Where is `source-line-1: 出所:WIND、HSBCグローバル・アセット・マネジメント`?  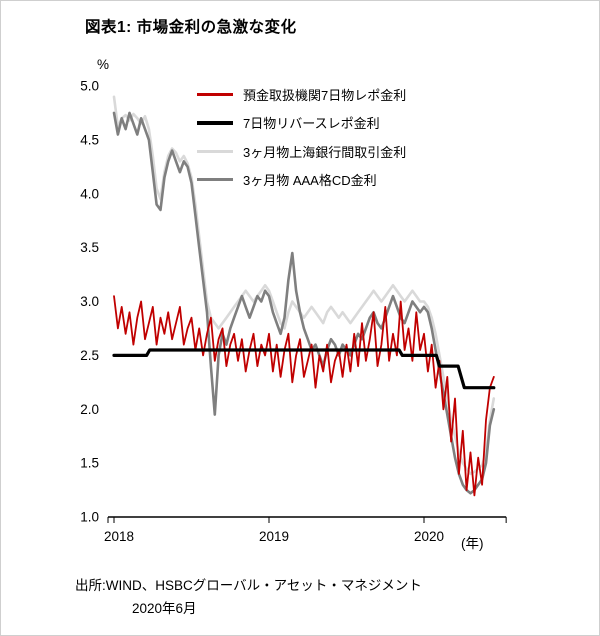 source-line-1: 出所:WIND、HSBCグローバル・アセット・マネジメント is located at coordinates (248, 585).